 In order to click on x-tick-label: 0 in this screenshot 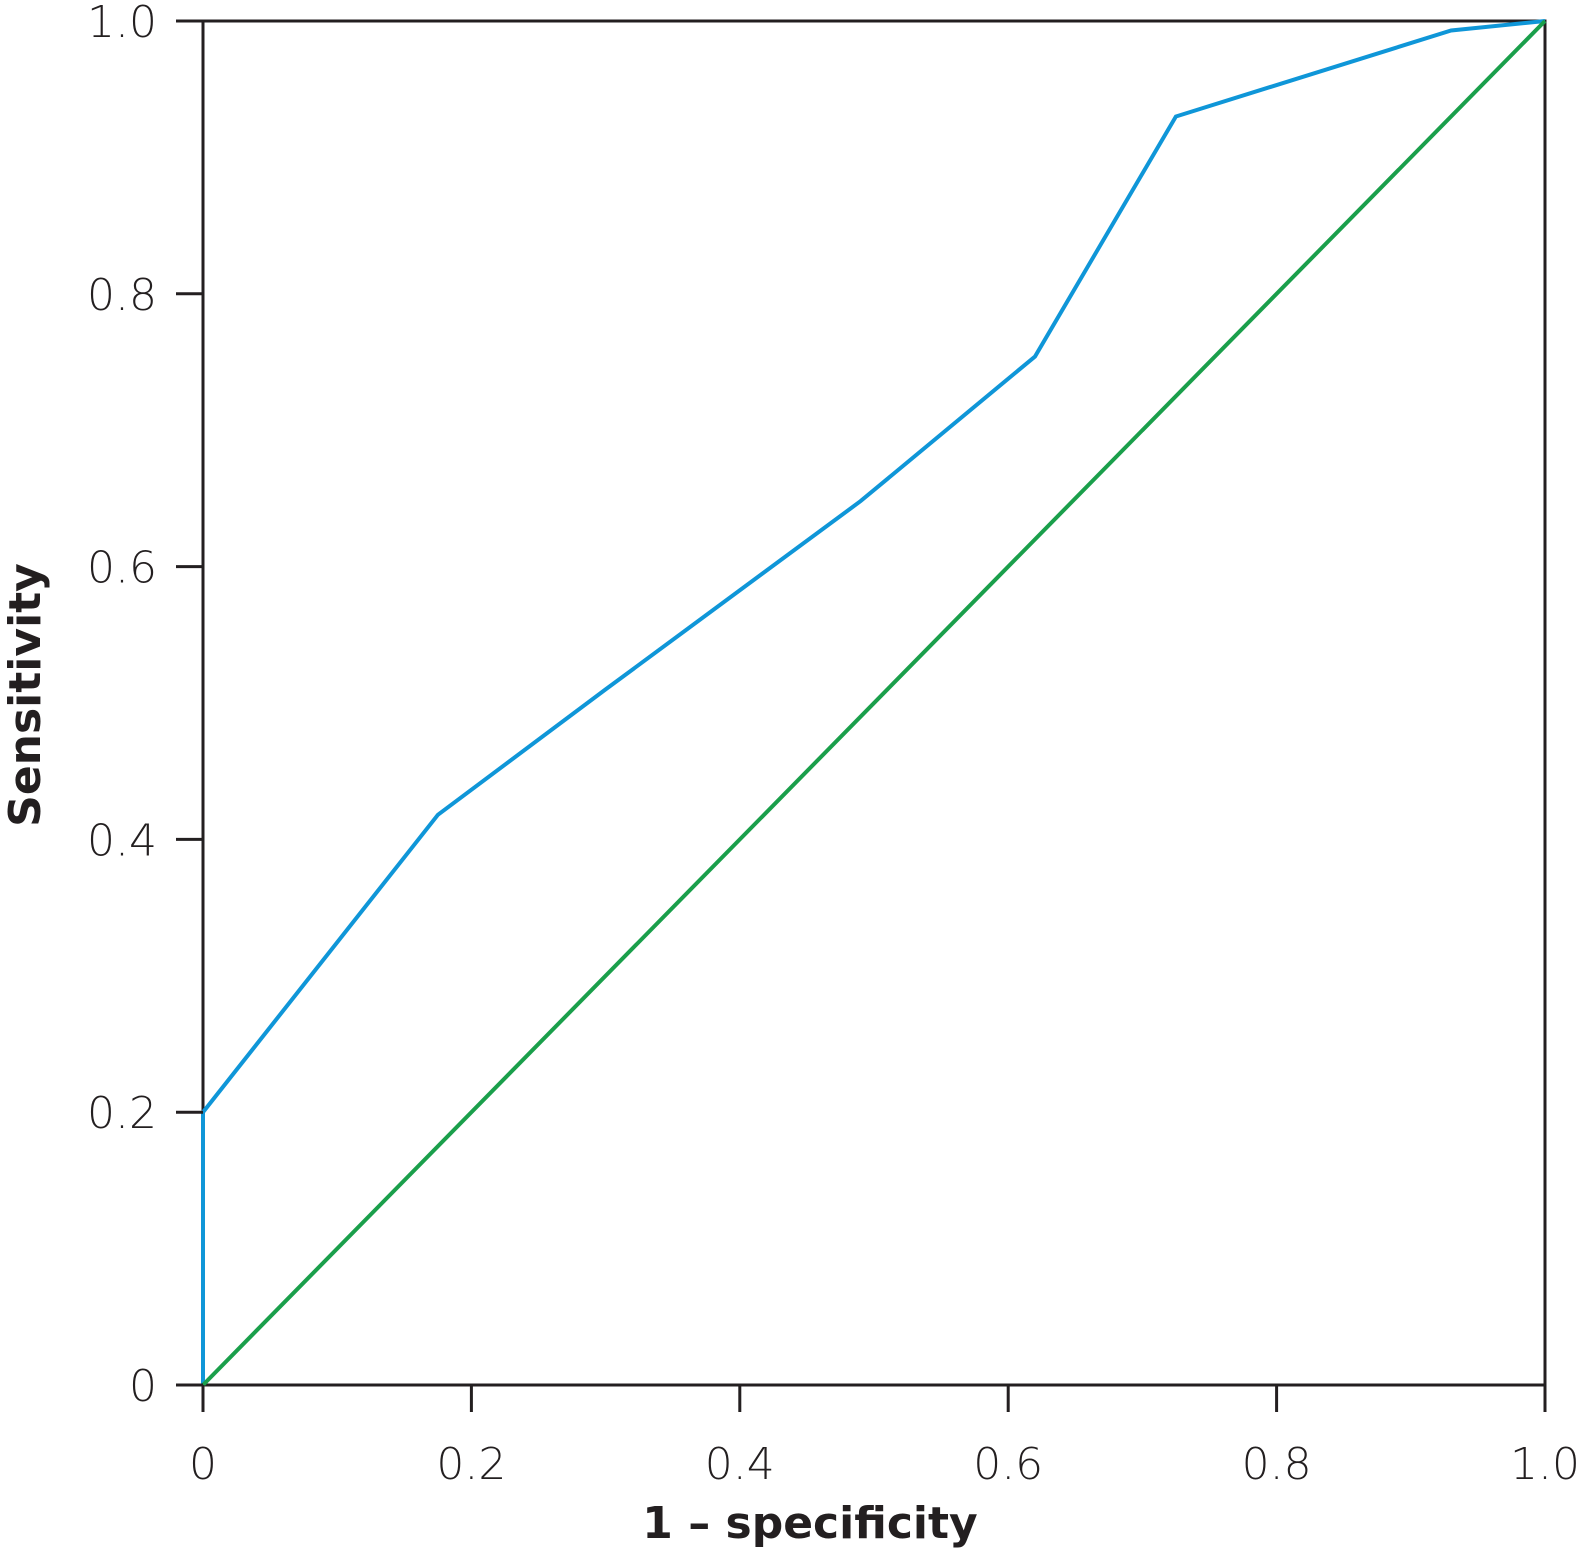, I will do `click(203, 1464)`.